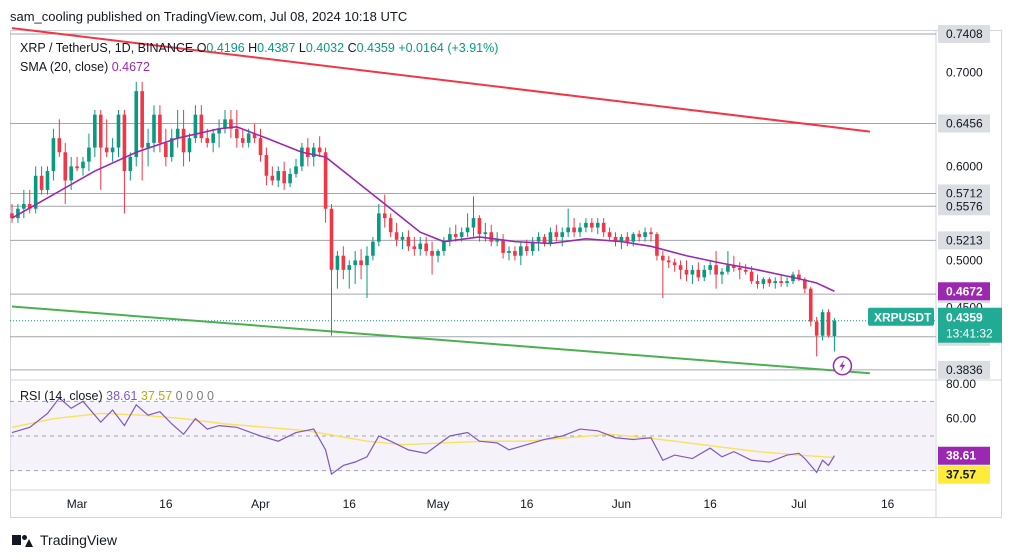 The image size is (1024, 560). What do you see at coordinates (964, 260) in the screenshot?
I see `price-tick: 0.5000` at bounding box center [964, 260].